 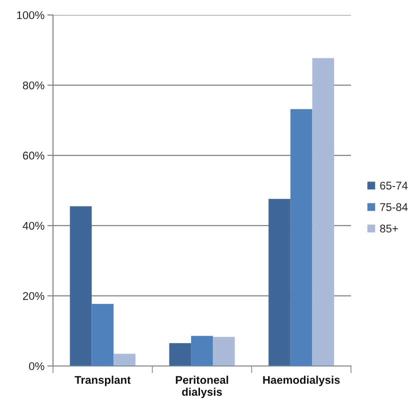 What do you see at coordinates (33, 156) in the screenshot?
I see `y-tick-label: 60%` at bounding box center [33, 156].